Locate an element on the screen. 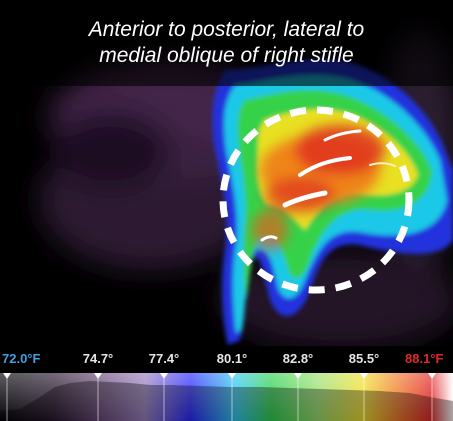 This screenshot has width=453, height=421. scale-label-max: 88.1°F is located at coordinates (424, 358).